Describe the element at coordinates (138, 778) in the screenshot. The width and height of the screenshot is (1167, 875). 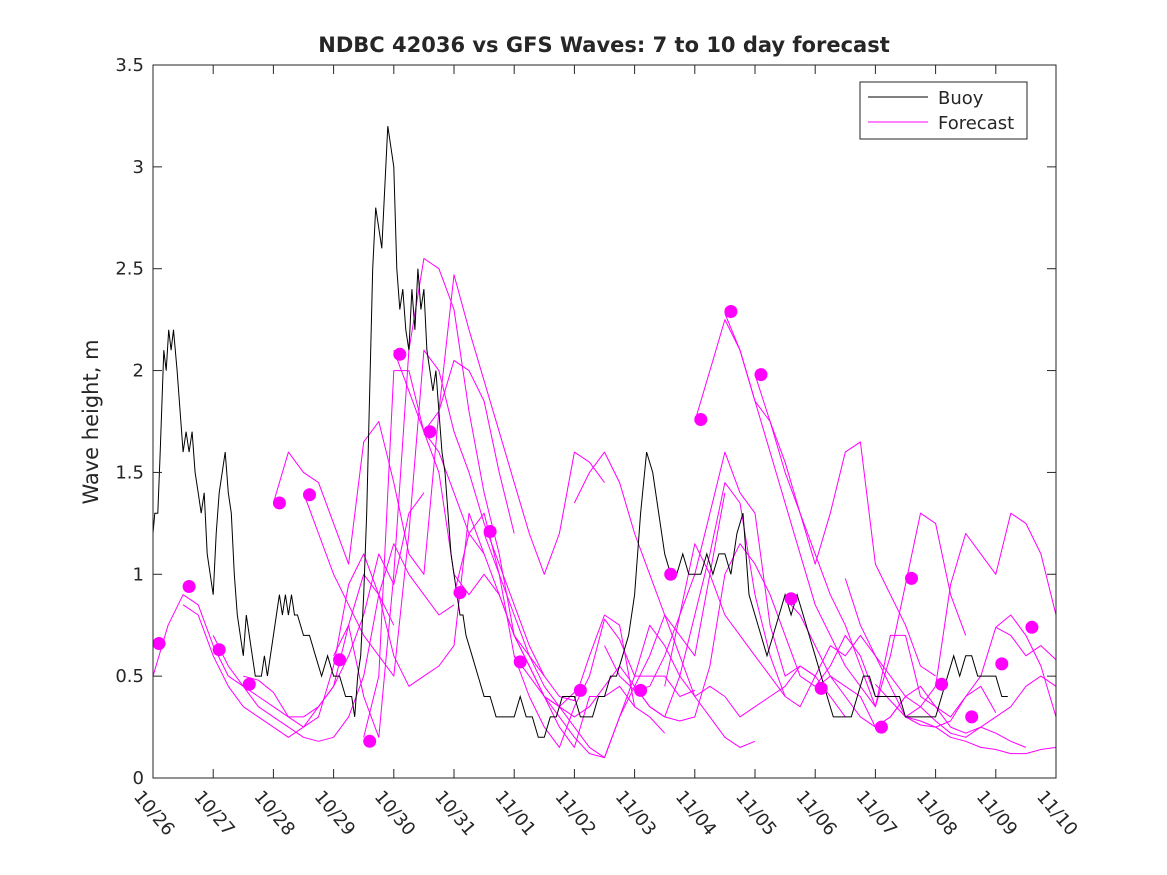
I see `y-tick-label: 0` at that location.